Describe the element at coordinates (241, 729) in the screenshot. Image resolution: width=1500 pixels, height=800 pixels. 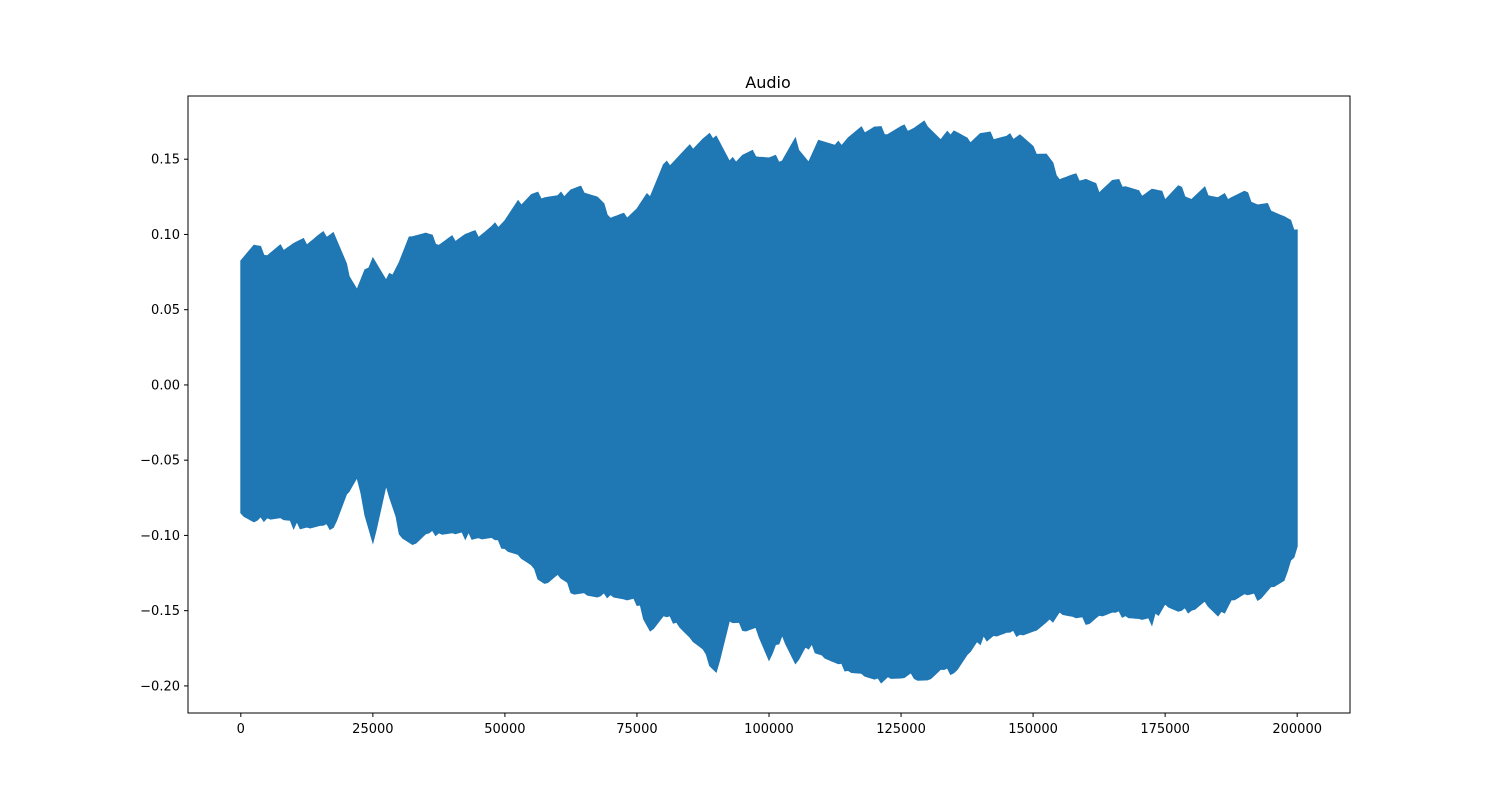
I see `x-tick-label: 0` at that location.